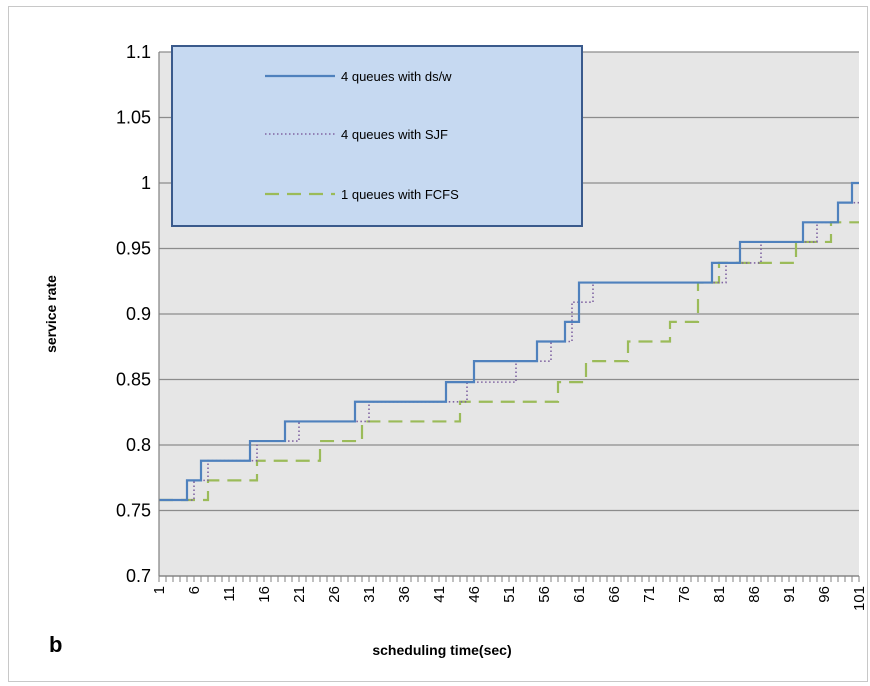 The height and width of the screenshot is (686, 870). What do you see at coordinates (138, 52) in the screenshot?
I see `y-tick-label: 1.1` at bounding box center [138, 52].